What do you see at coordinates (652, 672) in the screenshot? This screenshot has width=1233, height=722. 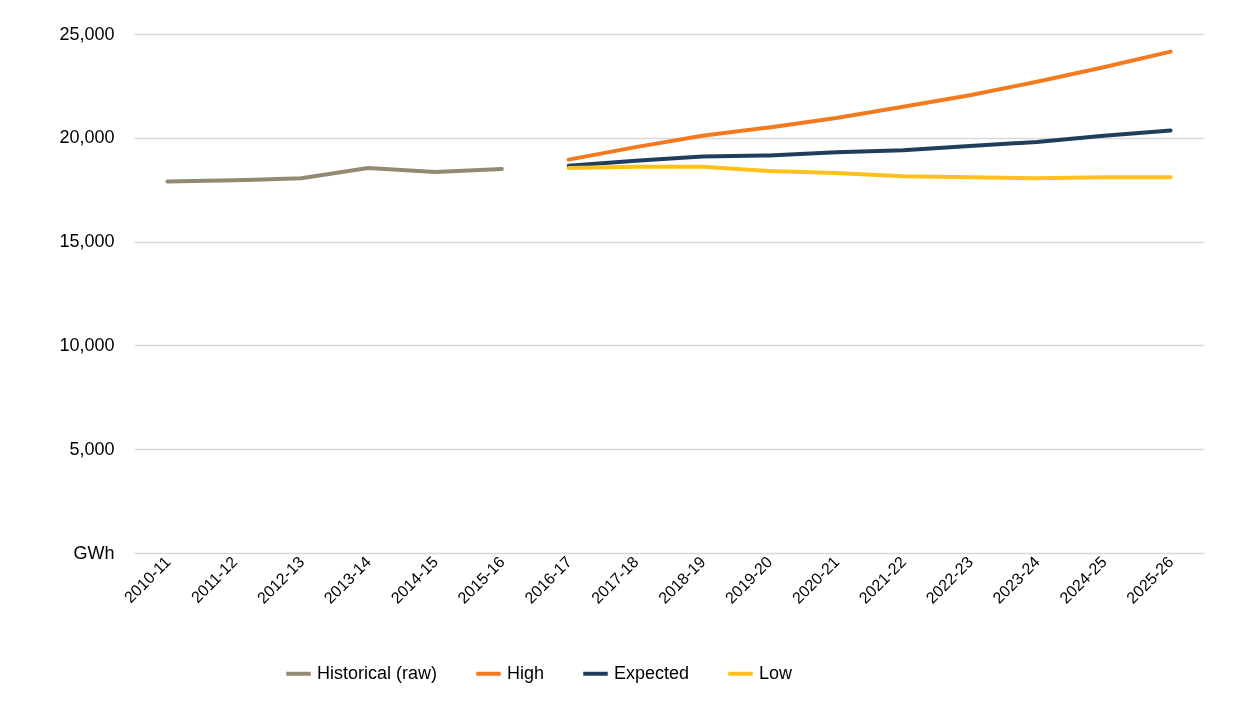 I see `legend-label: Expected` at bounding box center [652, 672].